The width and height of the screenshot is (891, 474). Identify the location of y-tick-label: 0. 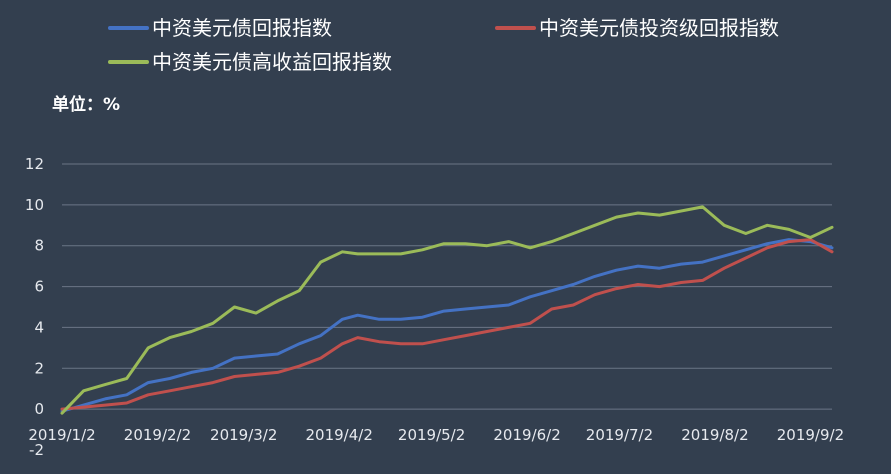
(39, 409).